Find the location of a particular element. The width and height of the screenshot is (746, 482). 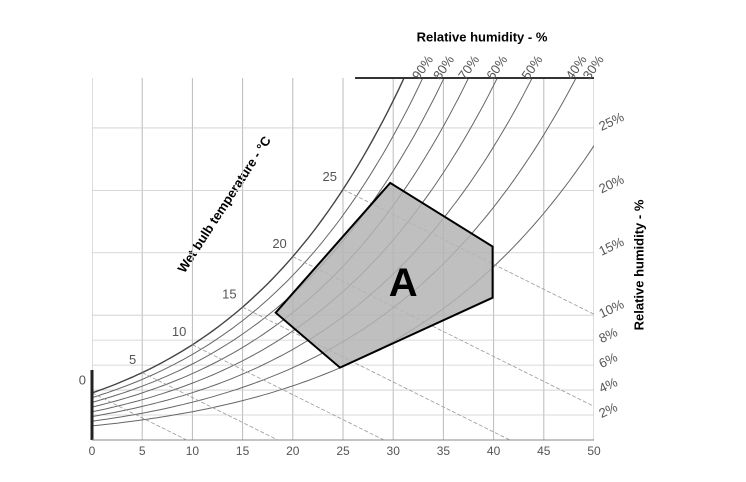

region-label: A is located at coordinates (403, 283).